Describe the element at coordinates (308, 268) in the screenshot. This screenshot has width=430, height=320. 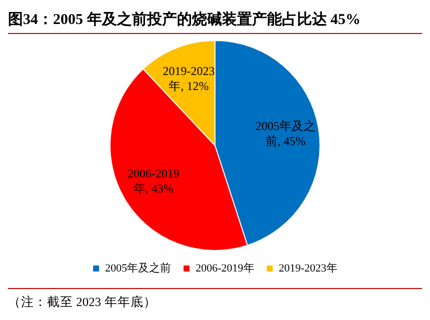
I see `legend-label: 2019-2023年` at that location.